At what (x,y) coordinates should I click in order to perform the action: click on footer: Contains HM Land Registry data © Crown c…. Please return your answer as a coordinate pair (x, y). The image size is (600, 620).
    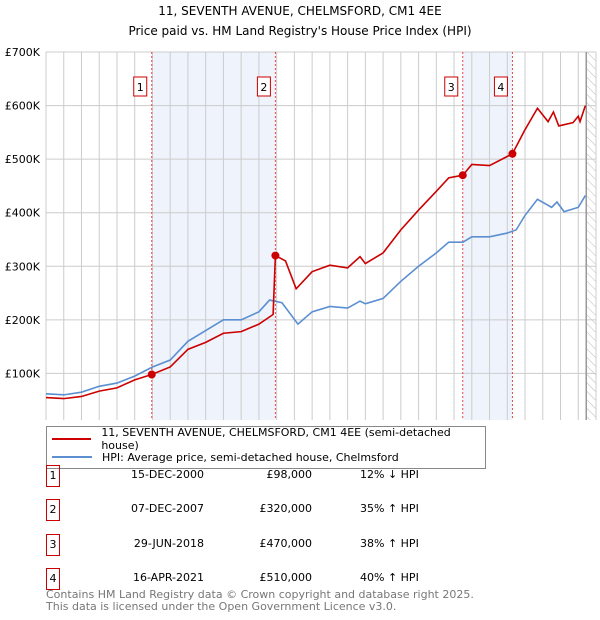
    Looking at the image, I should click on (260, 601).